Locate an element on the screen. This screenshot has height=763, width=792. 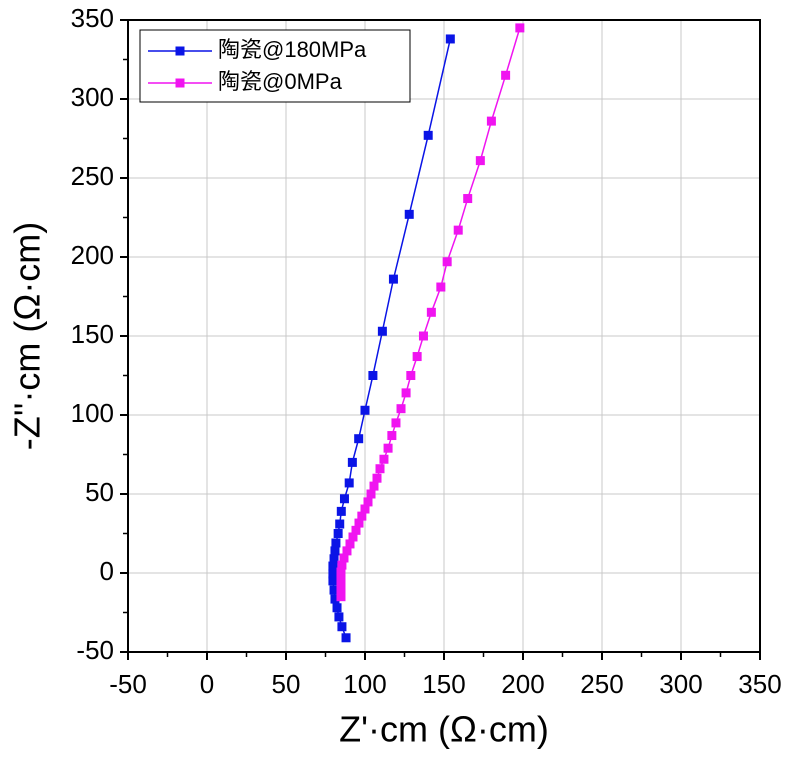
x-tick-label: -50 is located at coordinates (128, 684).